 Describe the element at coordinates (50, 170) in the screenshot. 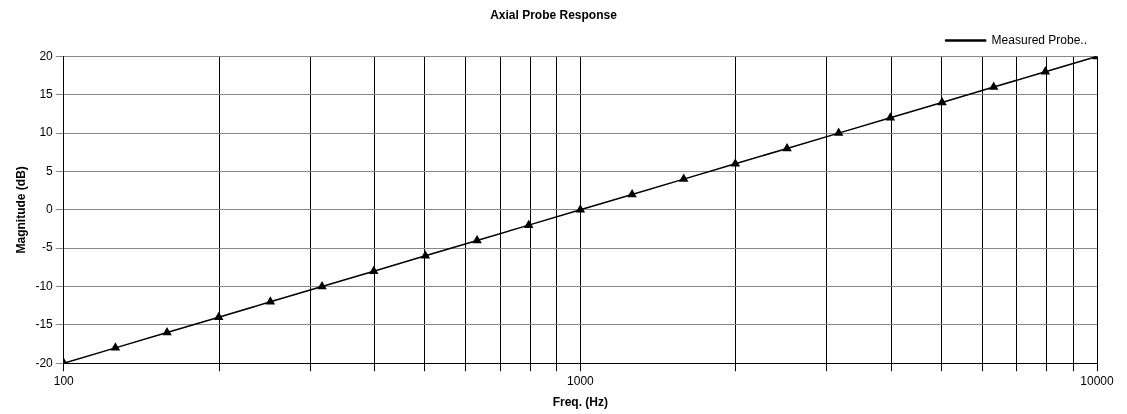

I see `y-tick-label: 5` at that location.